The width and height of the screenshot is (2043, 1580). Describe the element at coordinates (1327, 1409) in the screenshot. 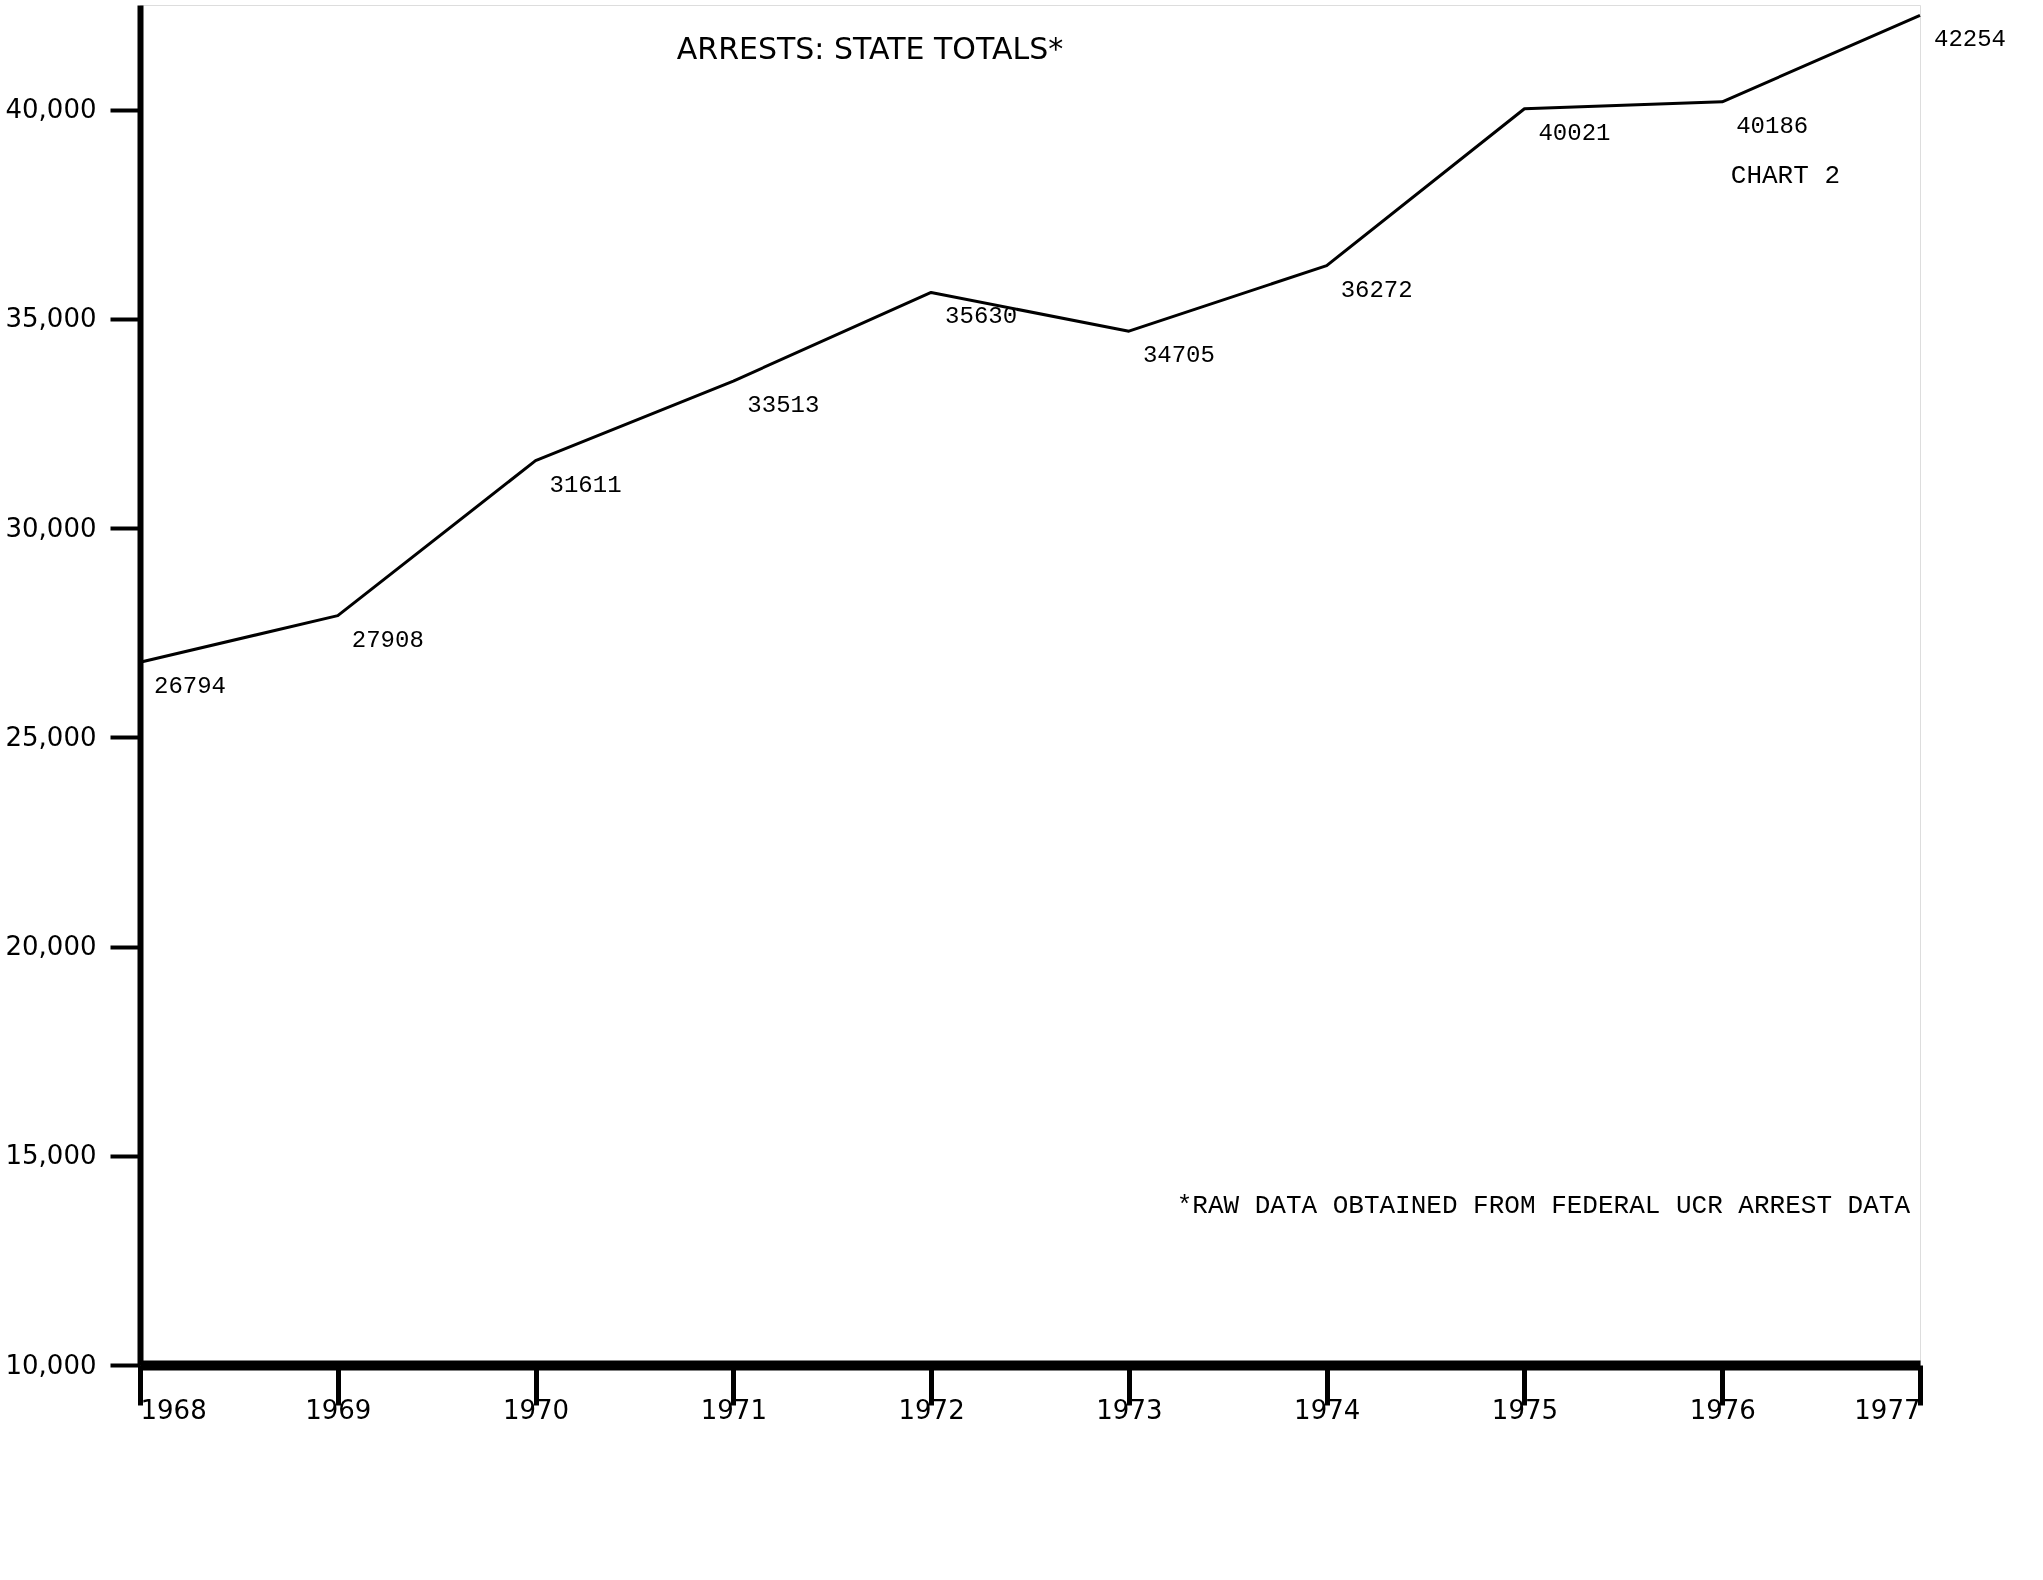

I see `x-tick-label: 1974` at that location.